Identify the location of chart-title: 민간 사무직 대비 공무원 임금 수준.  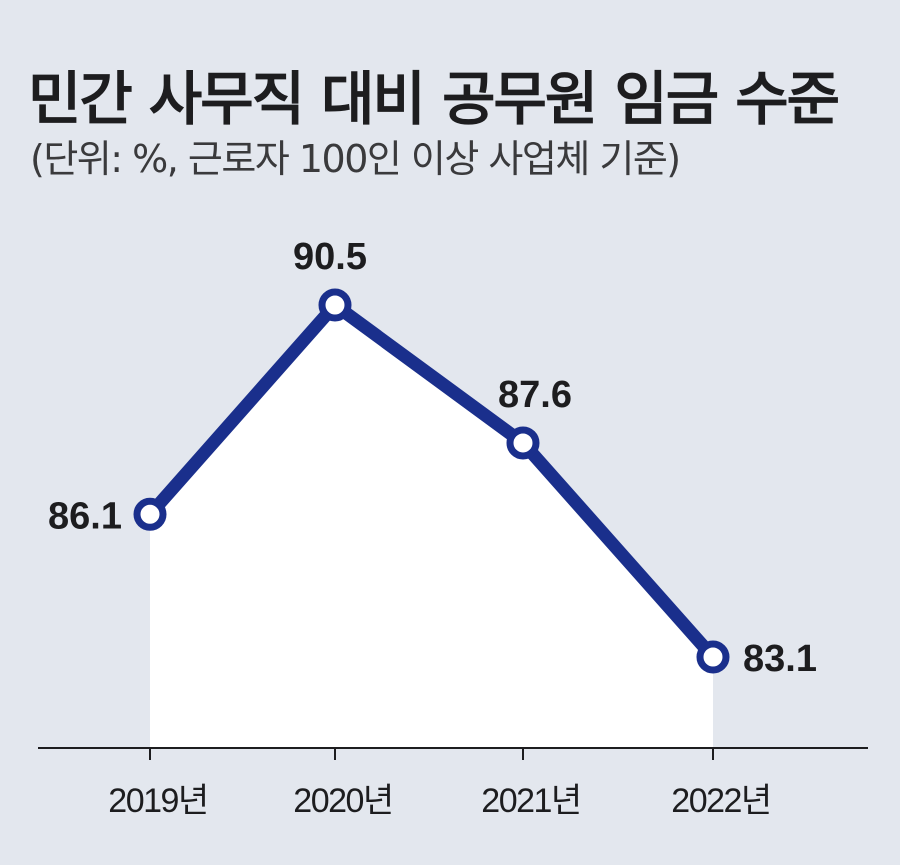
(434, 99).